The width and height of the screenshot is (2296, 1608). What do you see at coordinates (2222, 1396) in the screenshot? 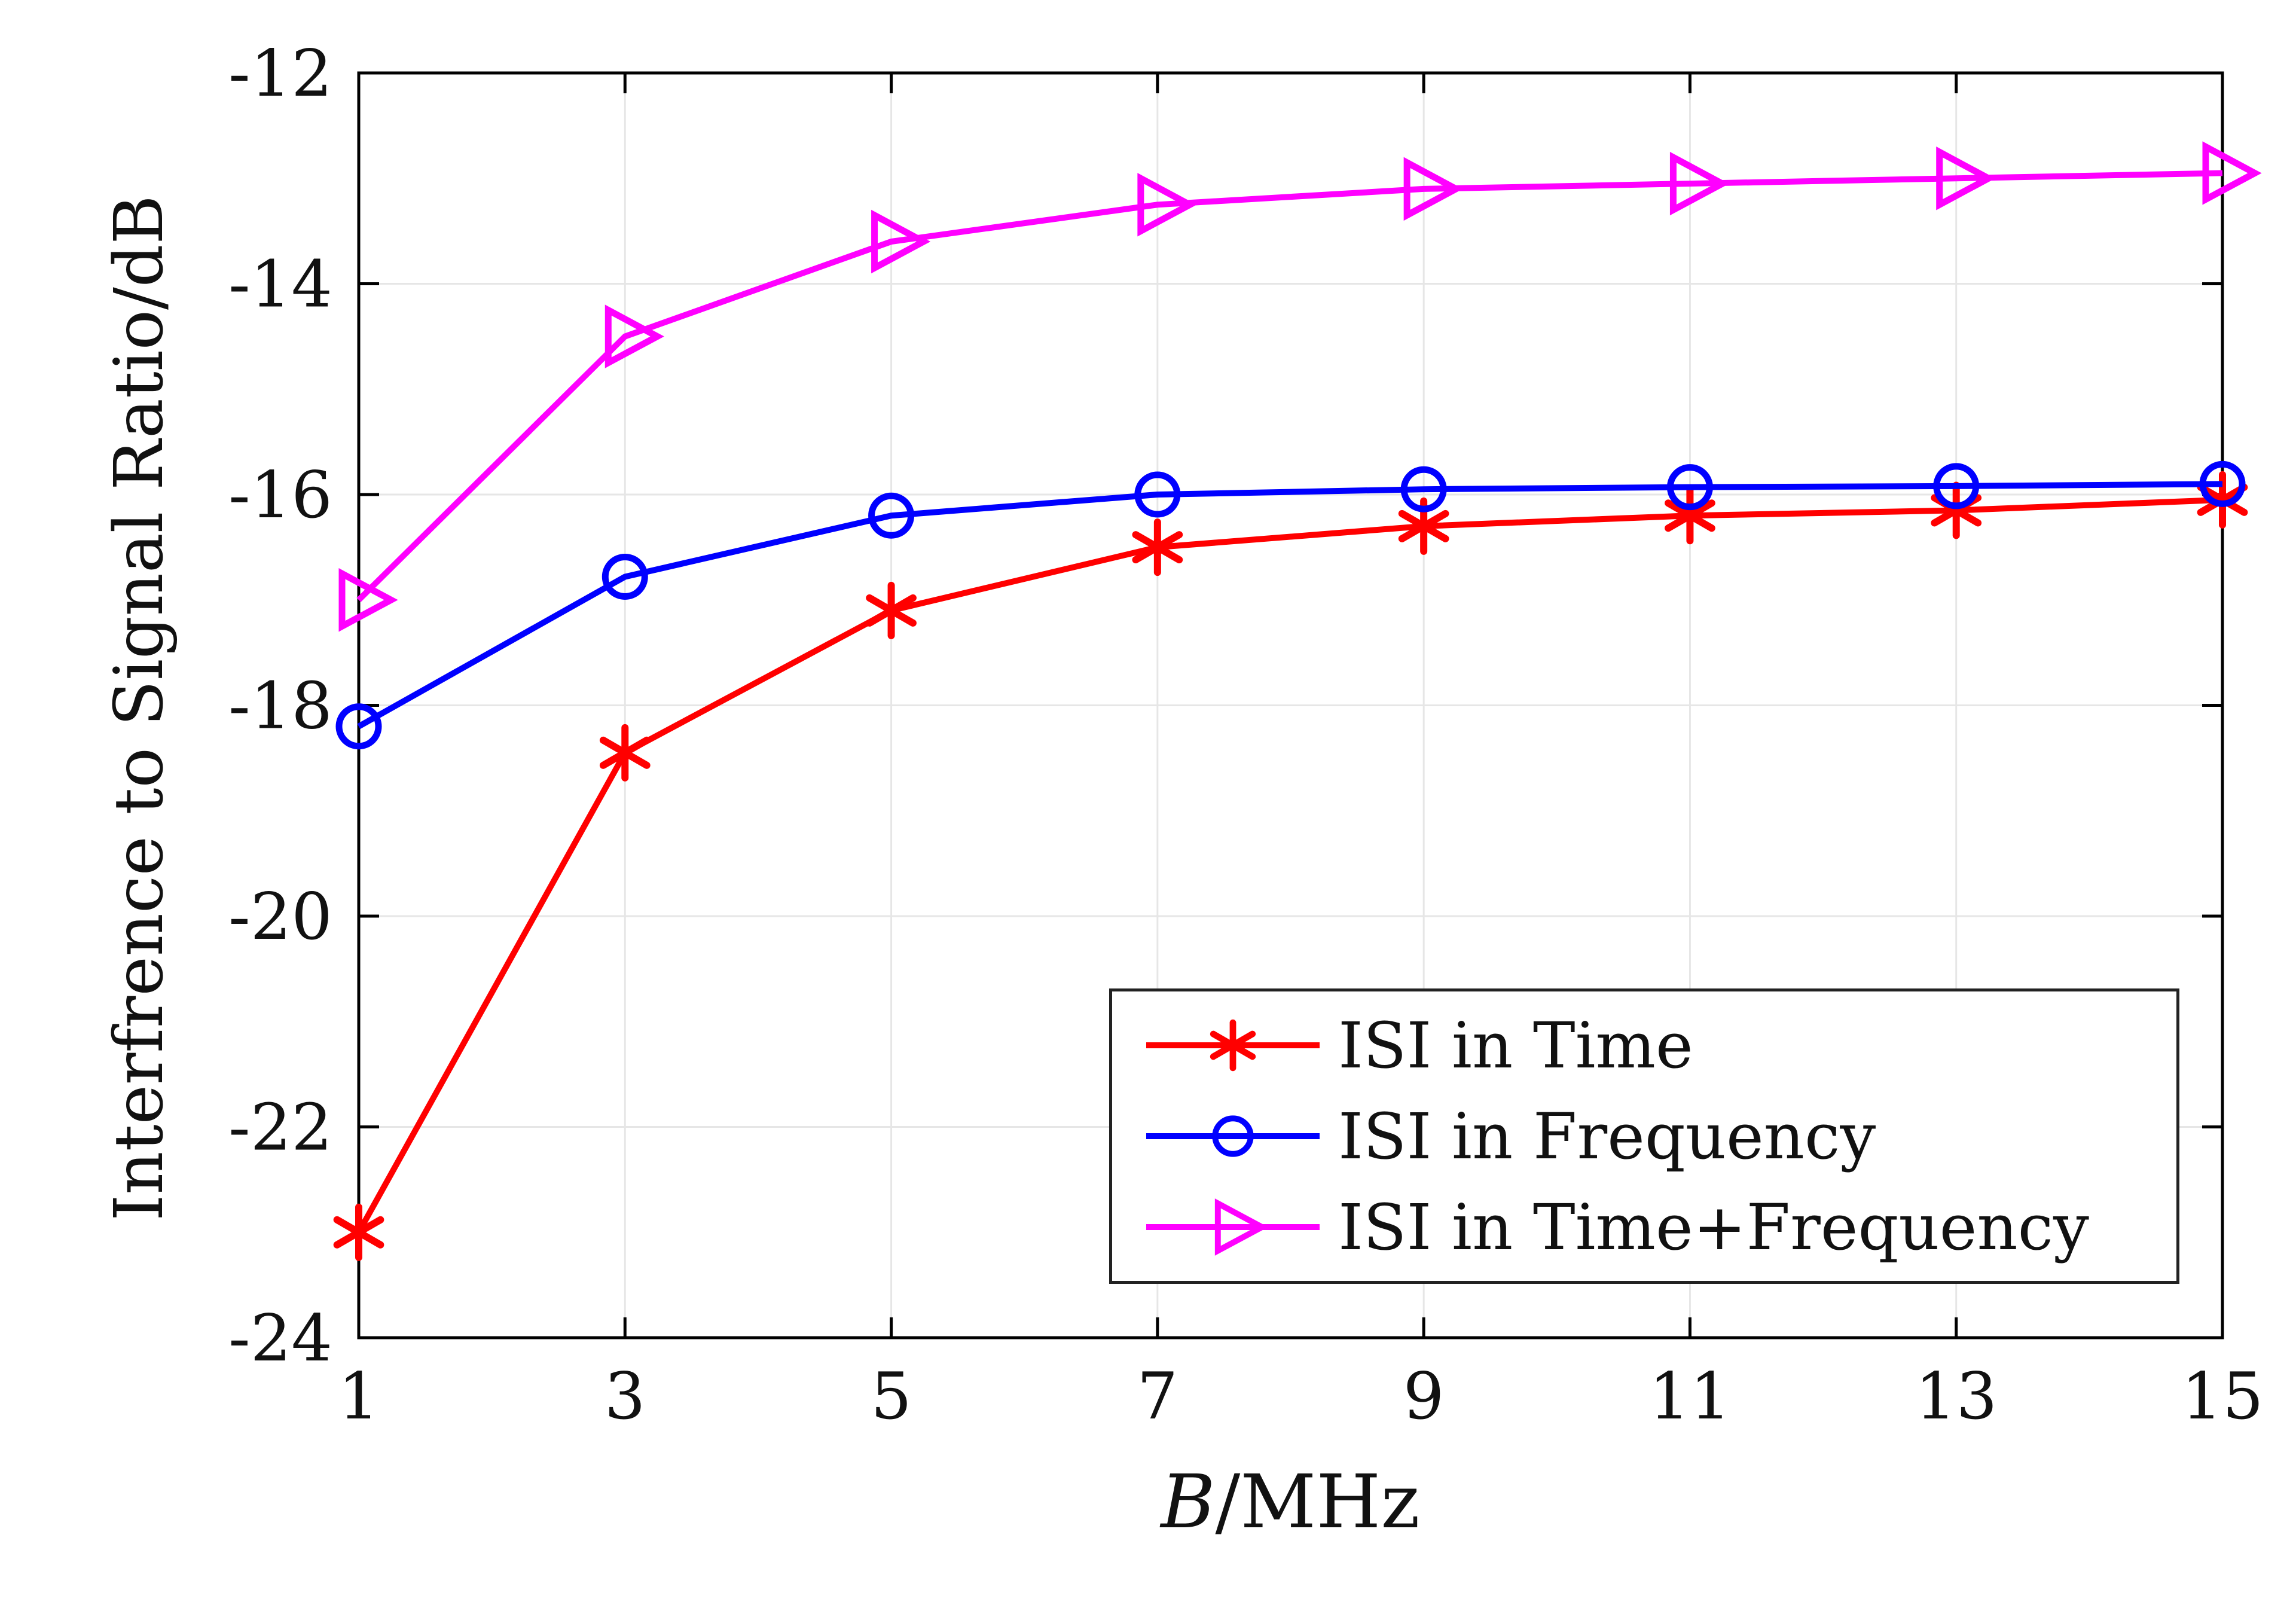
I see `x-tick-label: 15` at bounding box center [2222, 1396].